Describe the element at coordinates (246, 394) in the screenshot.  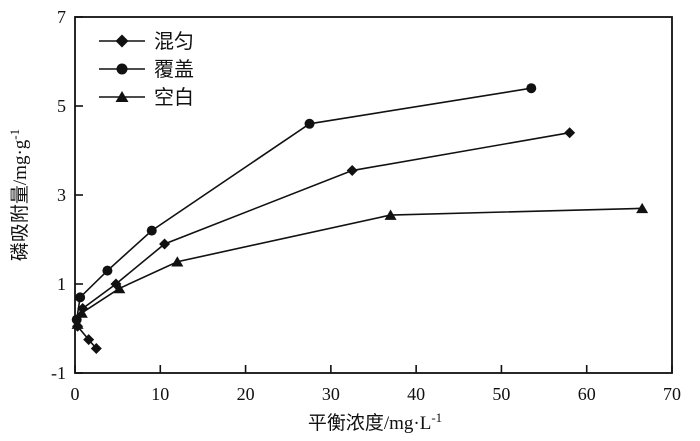
I see `x-tick-label: 20` at that location.